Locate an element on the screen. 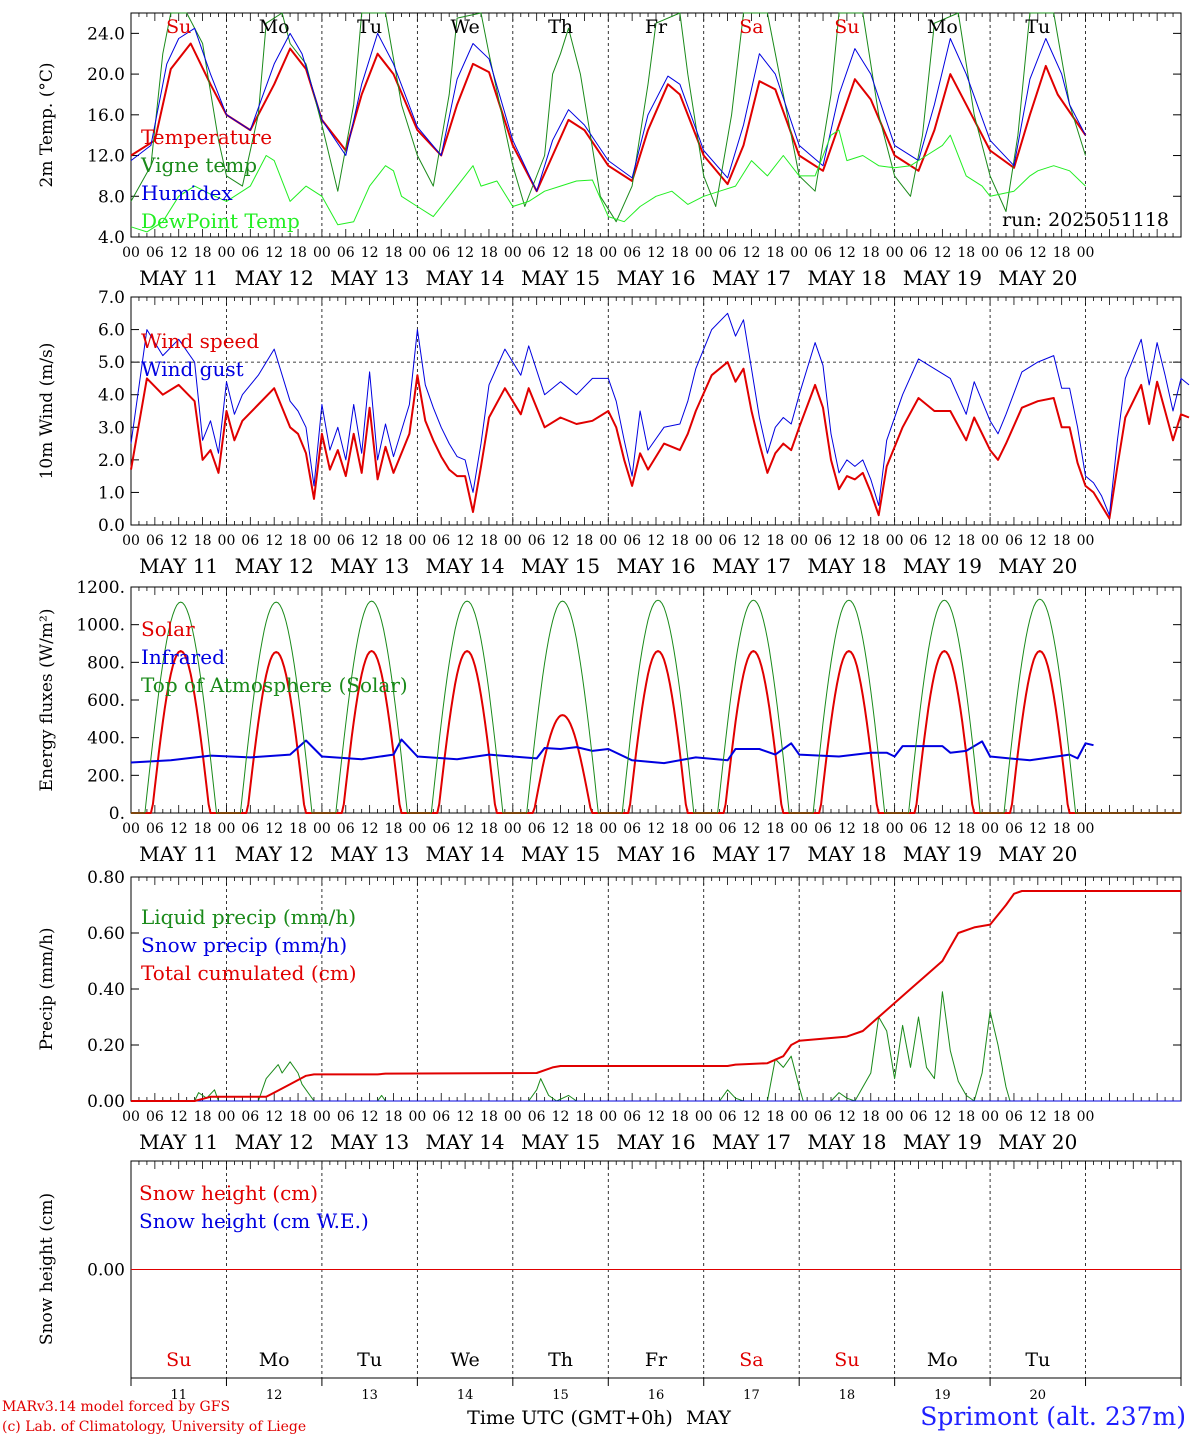  snow-panel-weekday-label: Fr is located at coordinates (656, 1360).